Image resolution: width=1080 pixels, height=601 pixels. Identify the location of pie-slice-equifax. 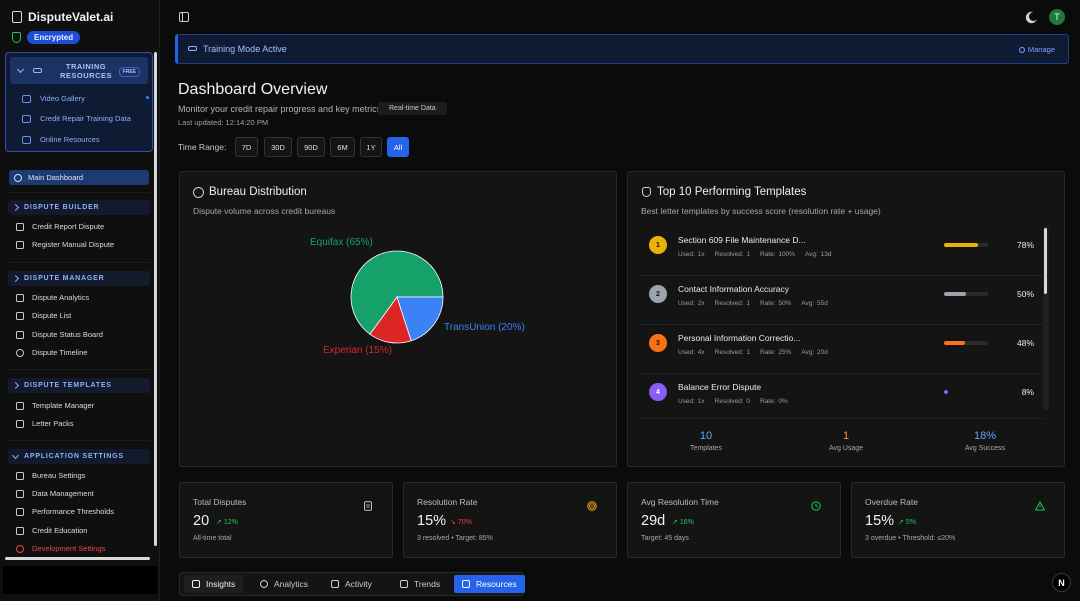
(397, 292).